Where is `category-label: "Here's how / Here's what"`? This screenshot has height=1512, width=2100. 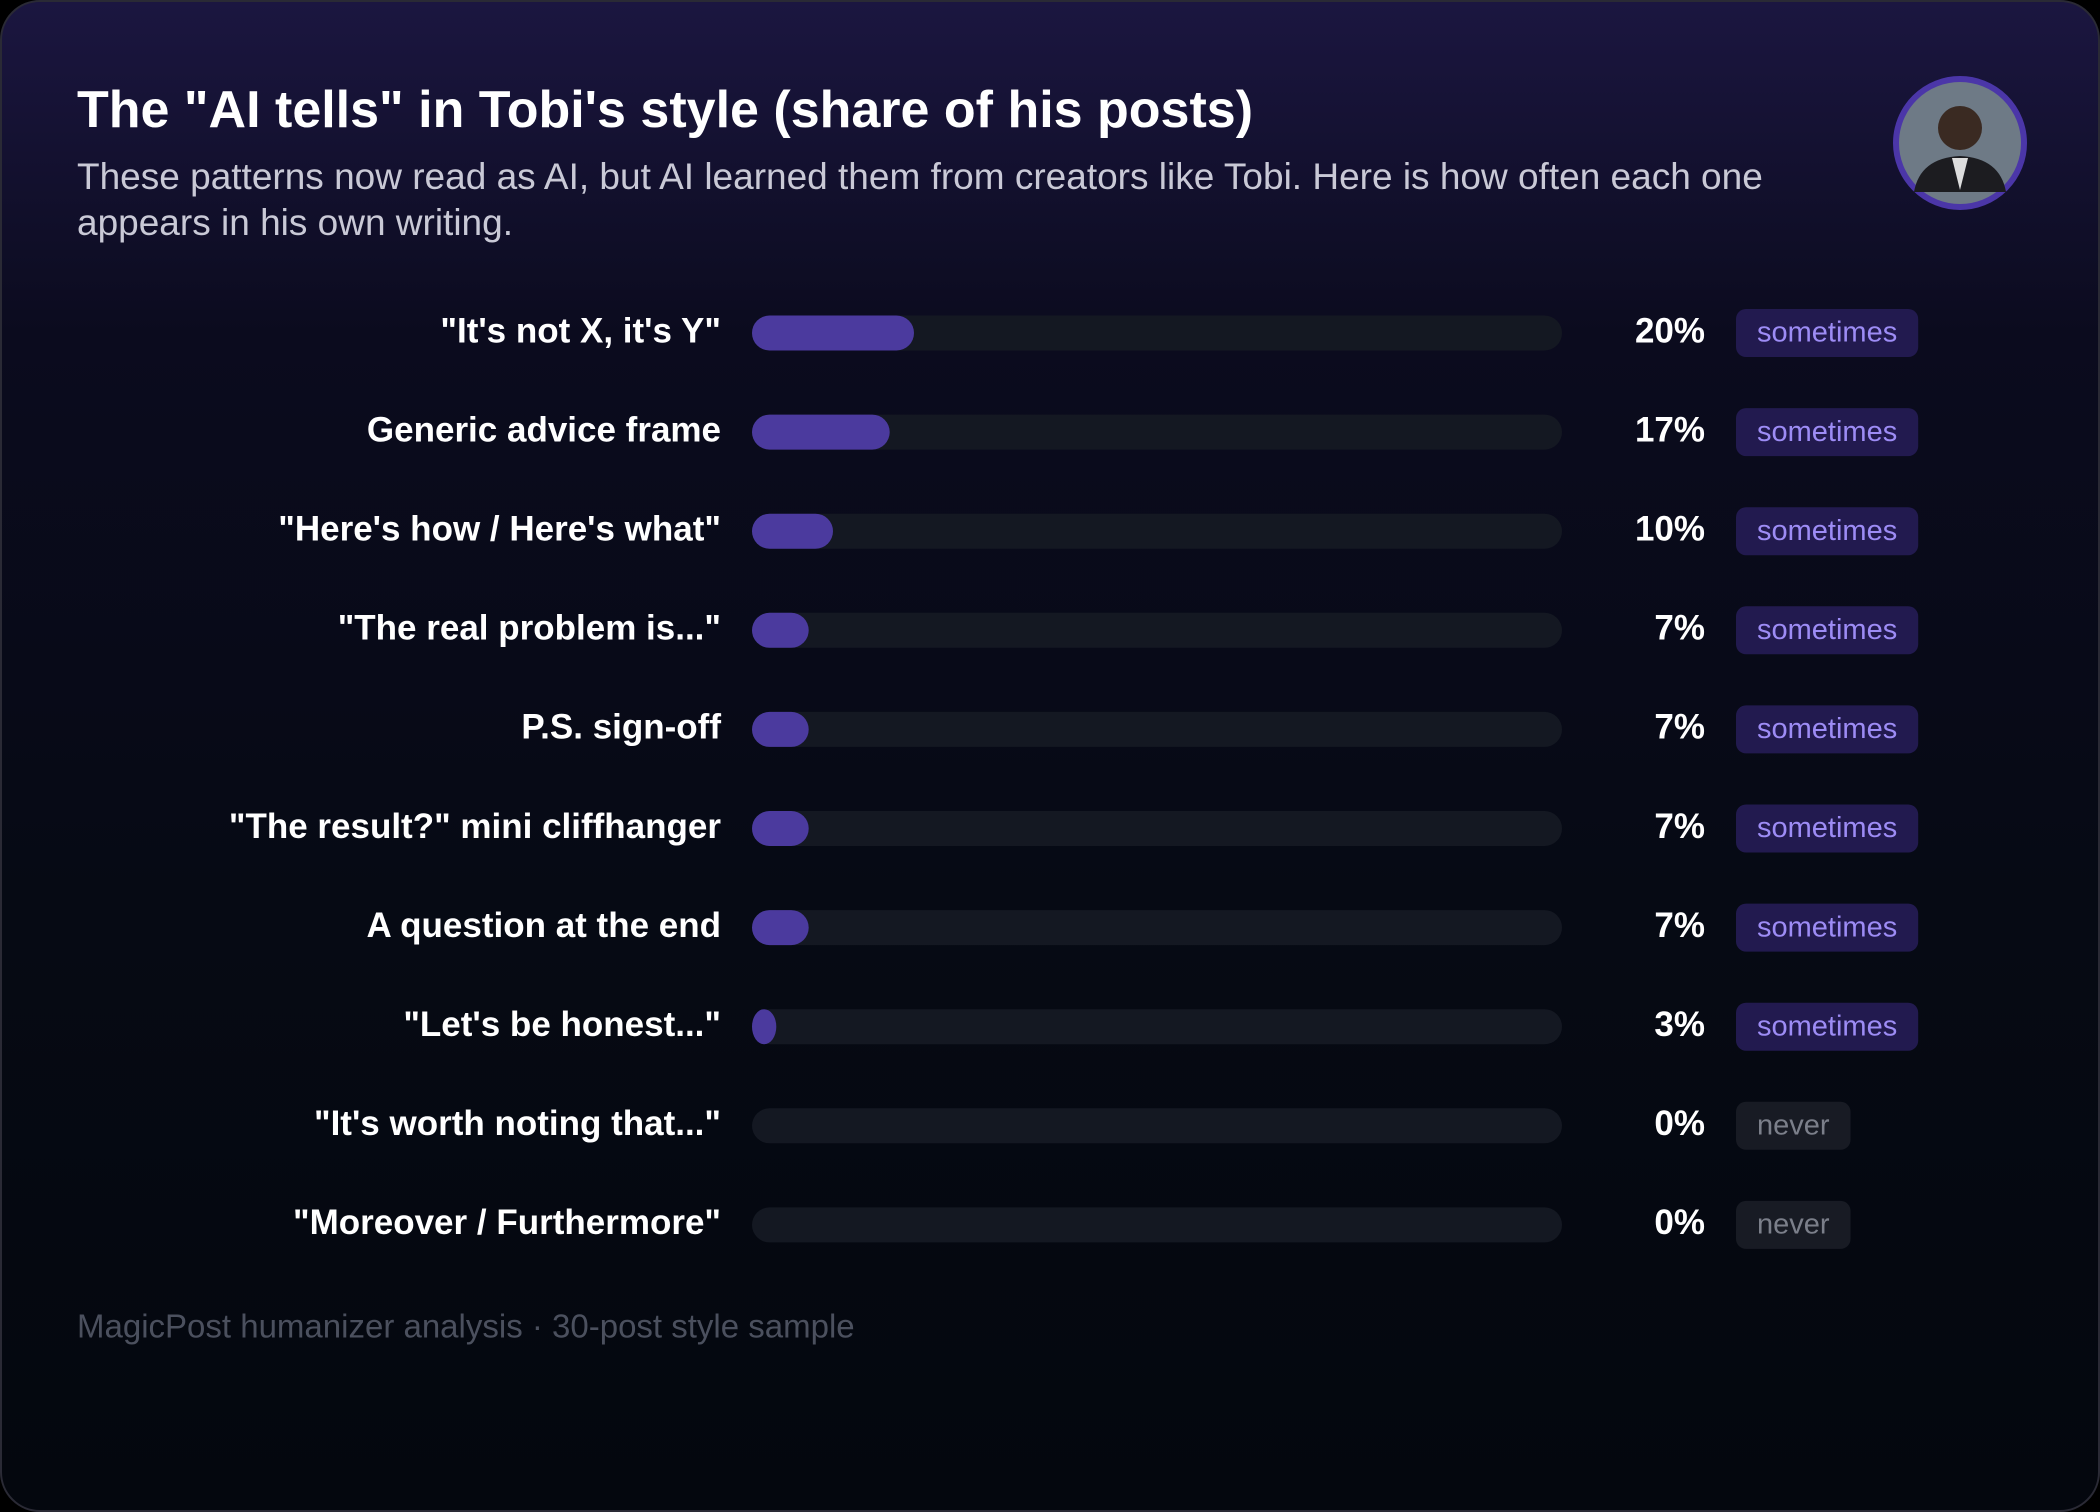 category-label: "Here's how / Here's what" is located at coordinates (499, 528).